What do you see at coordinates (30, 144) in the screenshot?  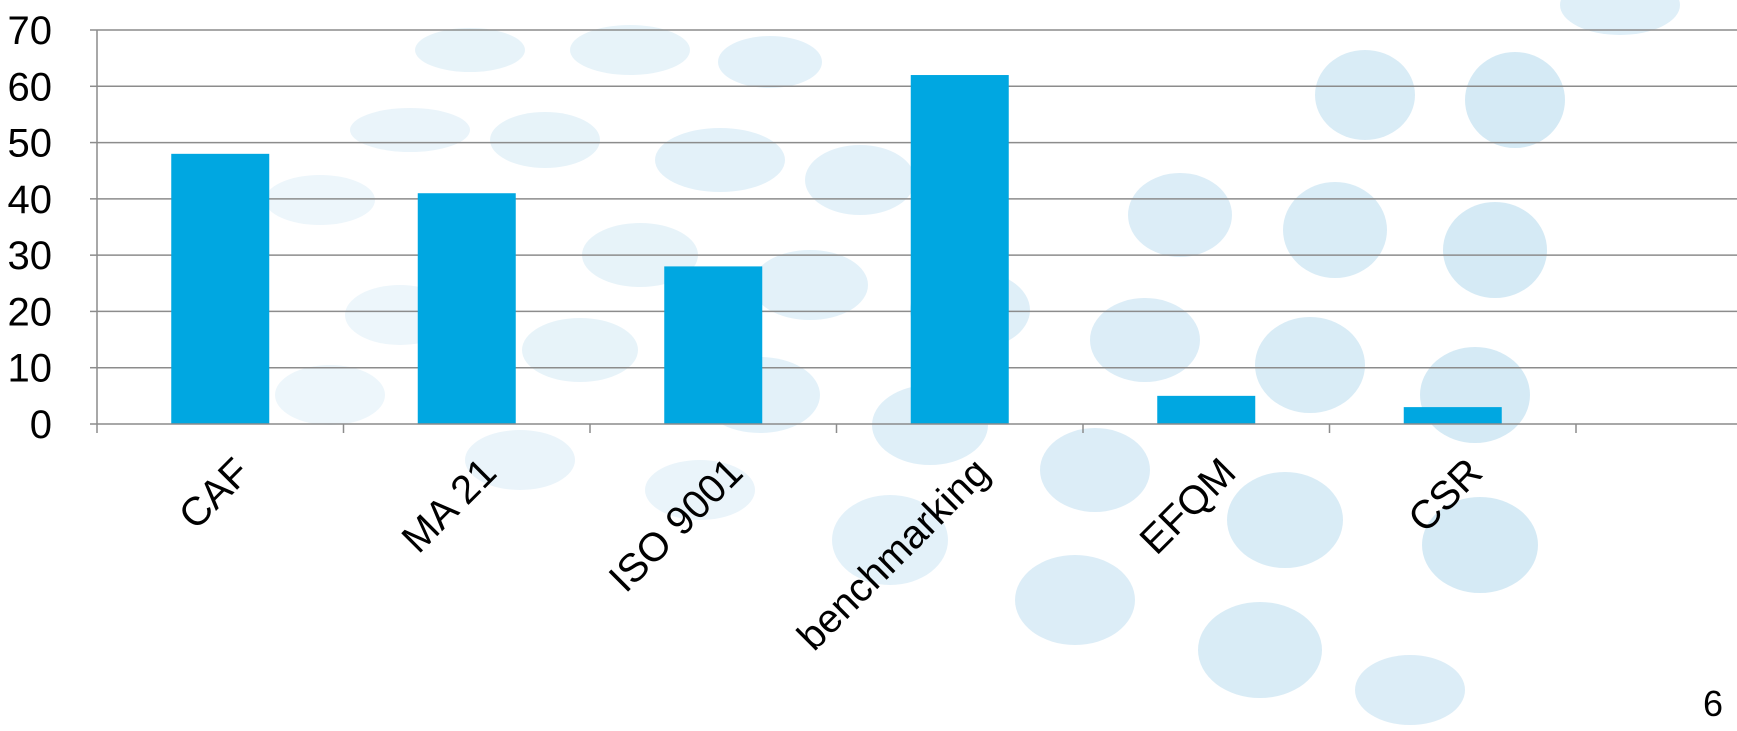 I see `y-tick-label: 50` at bounding box center [30, 144].